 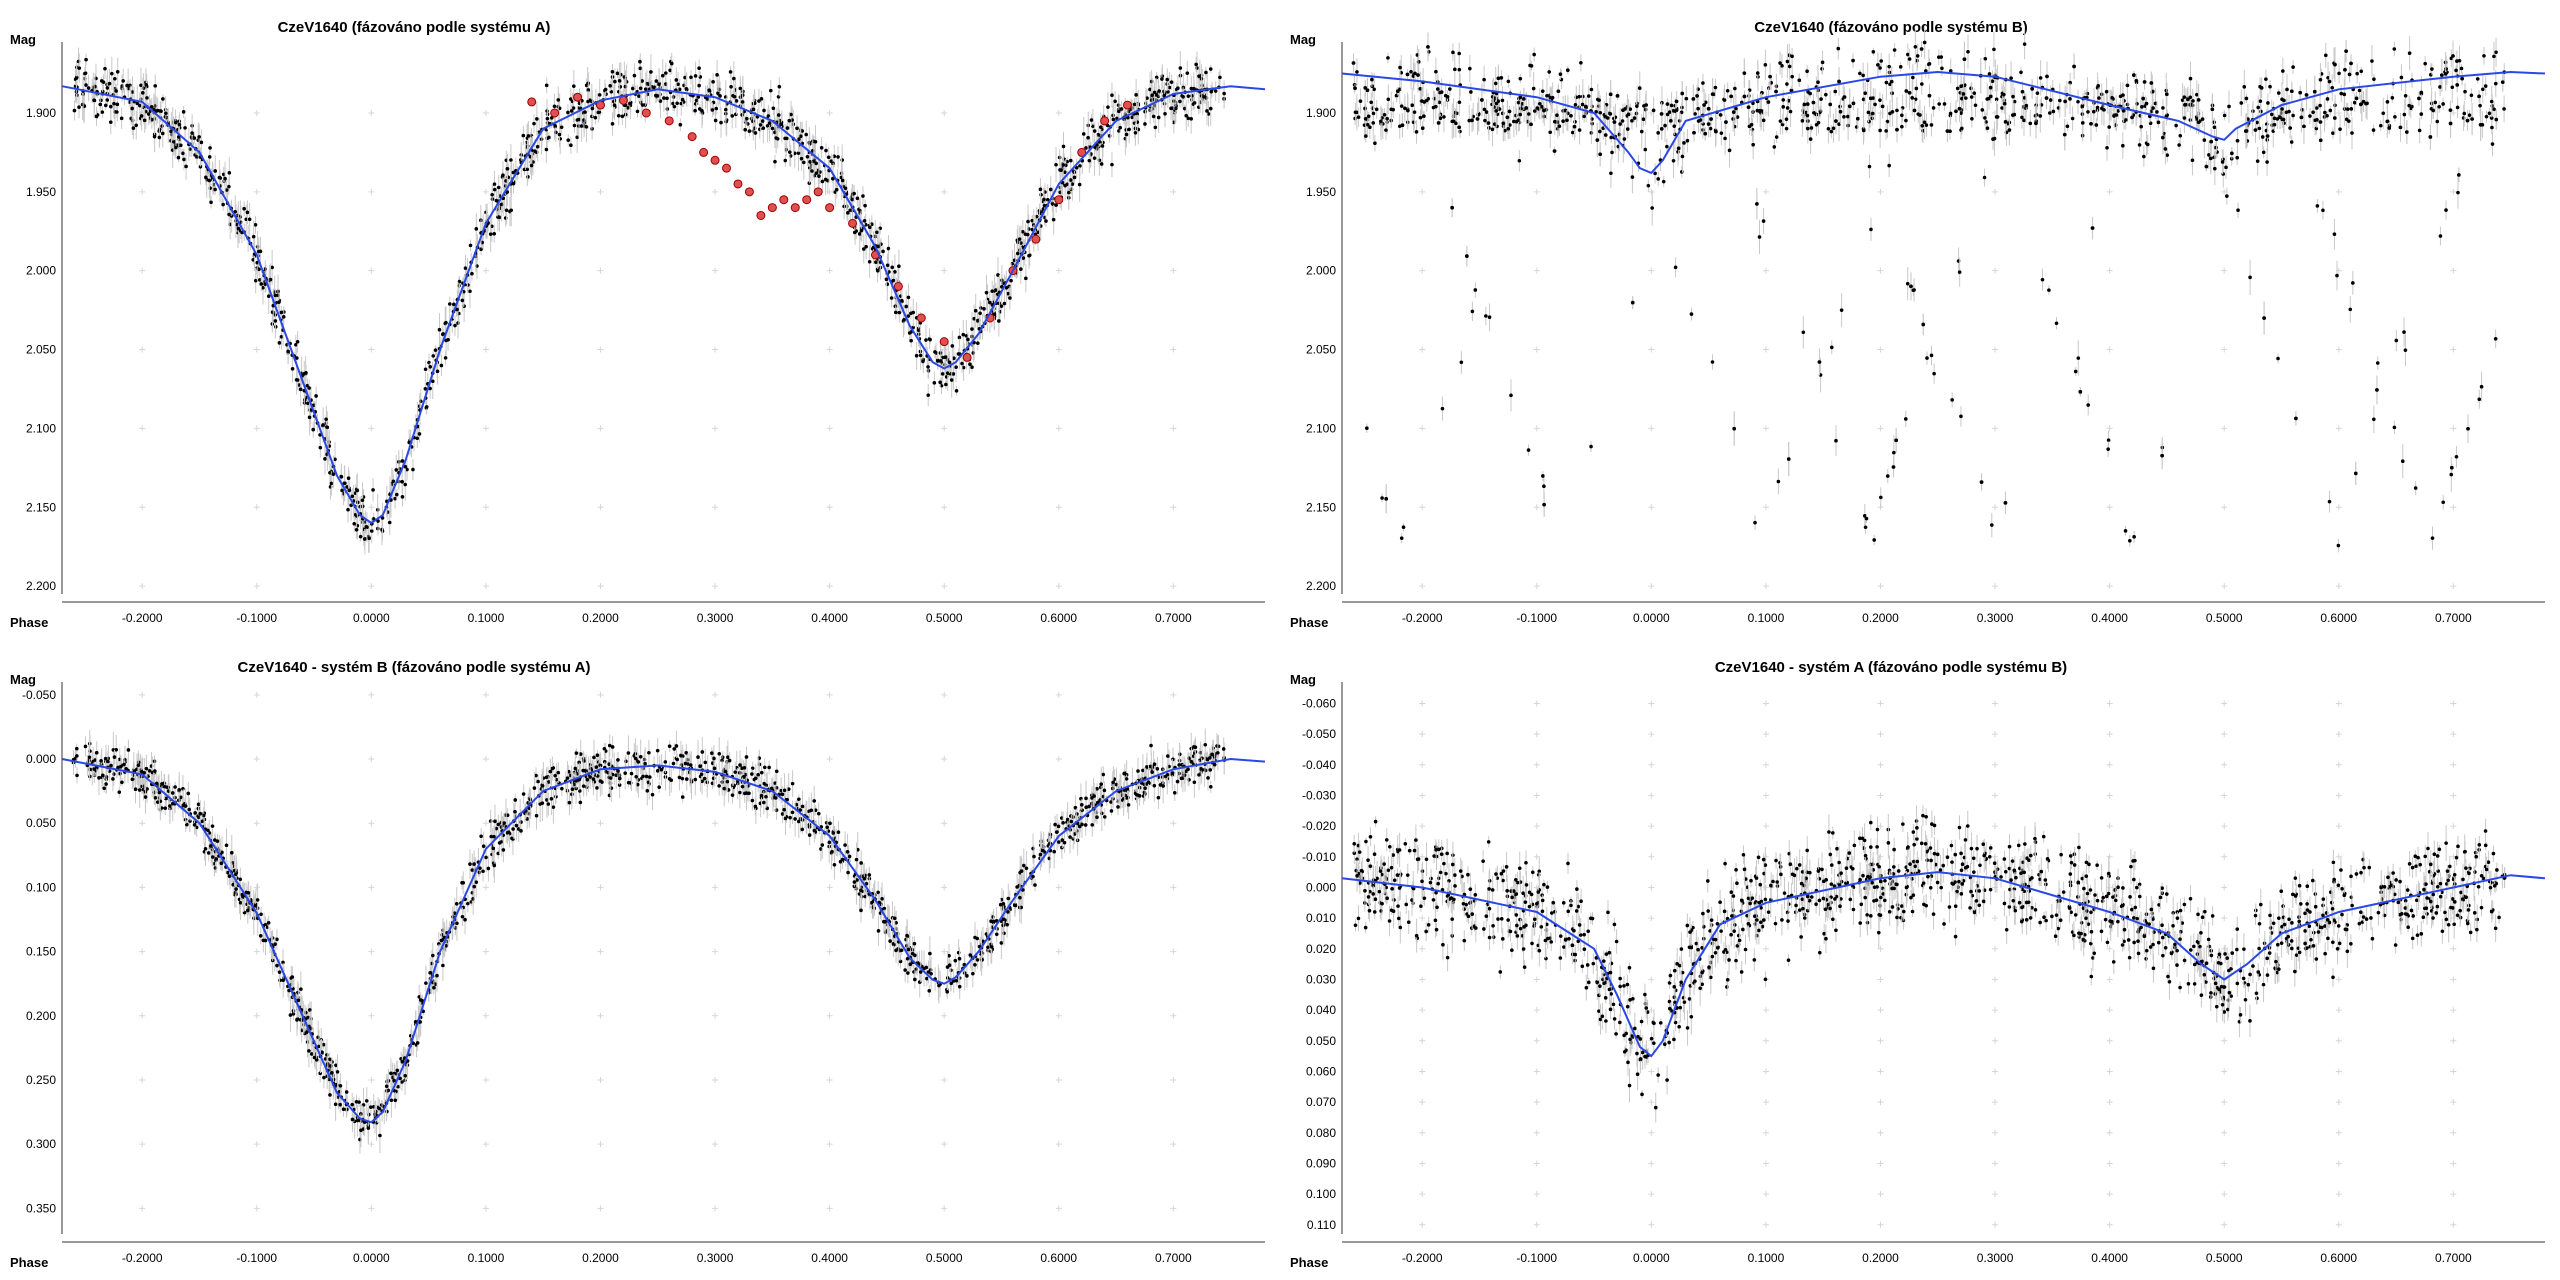 I want to click on x-tick-label: 0.5000, so click(x=944, y=618).